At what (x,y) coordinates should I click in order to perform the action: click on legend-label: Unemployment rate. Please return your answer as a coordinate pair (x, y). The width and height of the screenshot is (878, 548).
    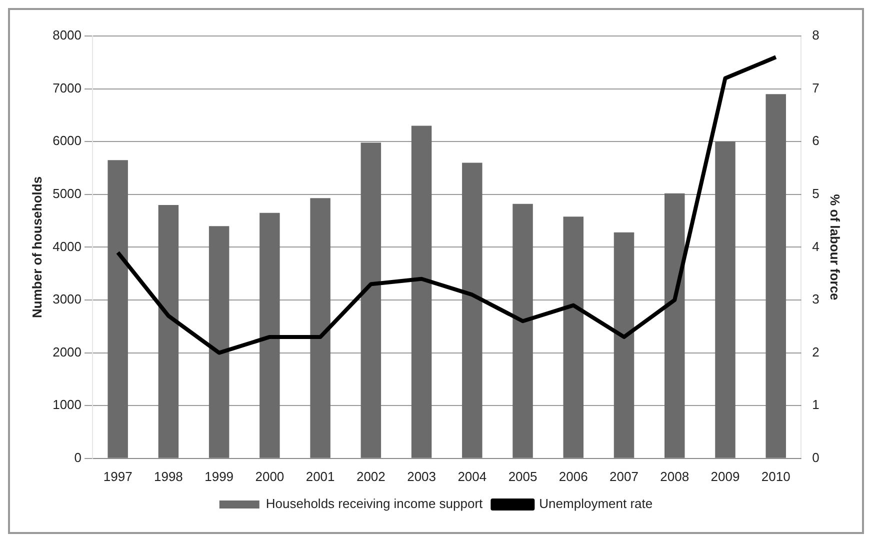
    Looking at the image, I should click on (596, 504).